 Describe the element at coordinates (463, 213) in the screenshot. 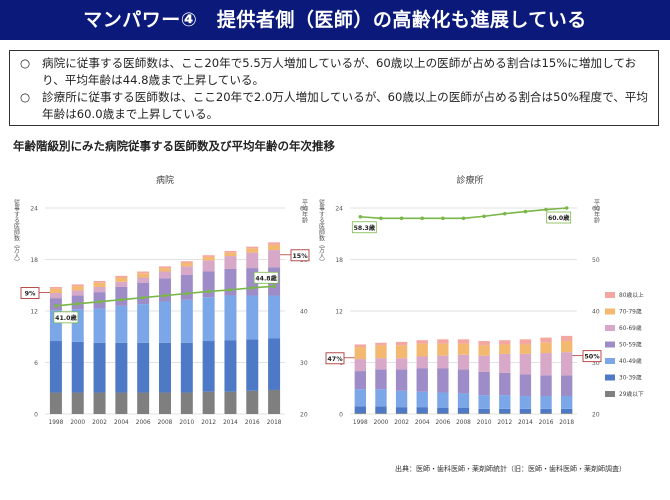

I see `avg-age-line` at that location.